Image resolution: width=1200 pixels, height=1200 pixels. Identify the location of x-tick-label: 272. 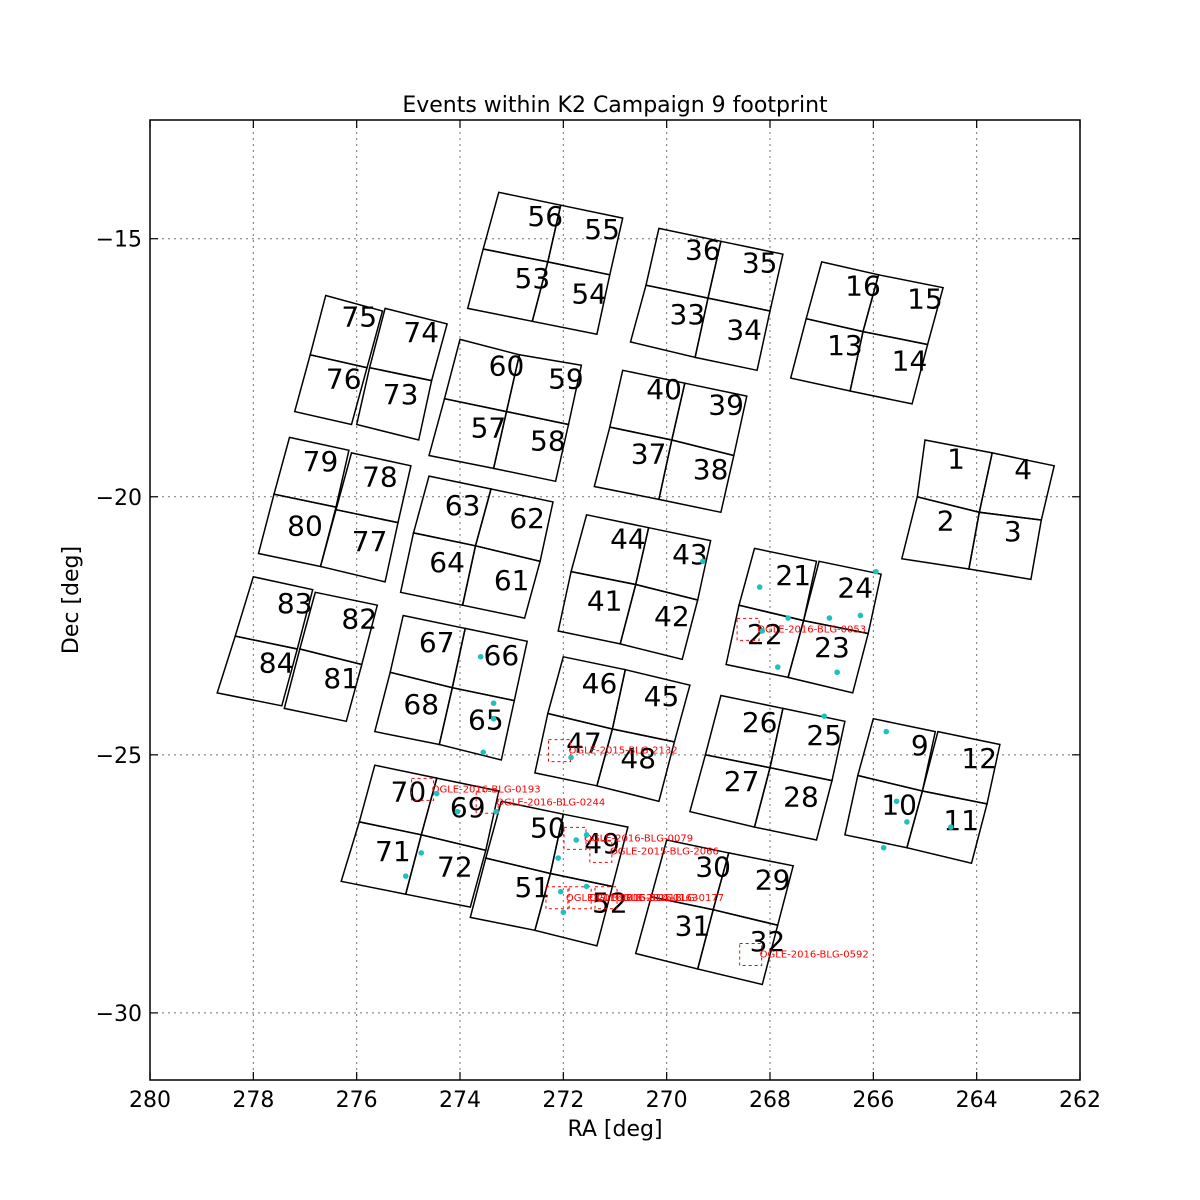
(563, 1100).